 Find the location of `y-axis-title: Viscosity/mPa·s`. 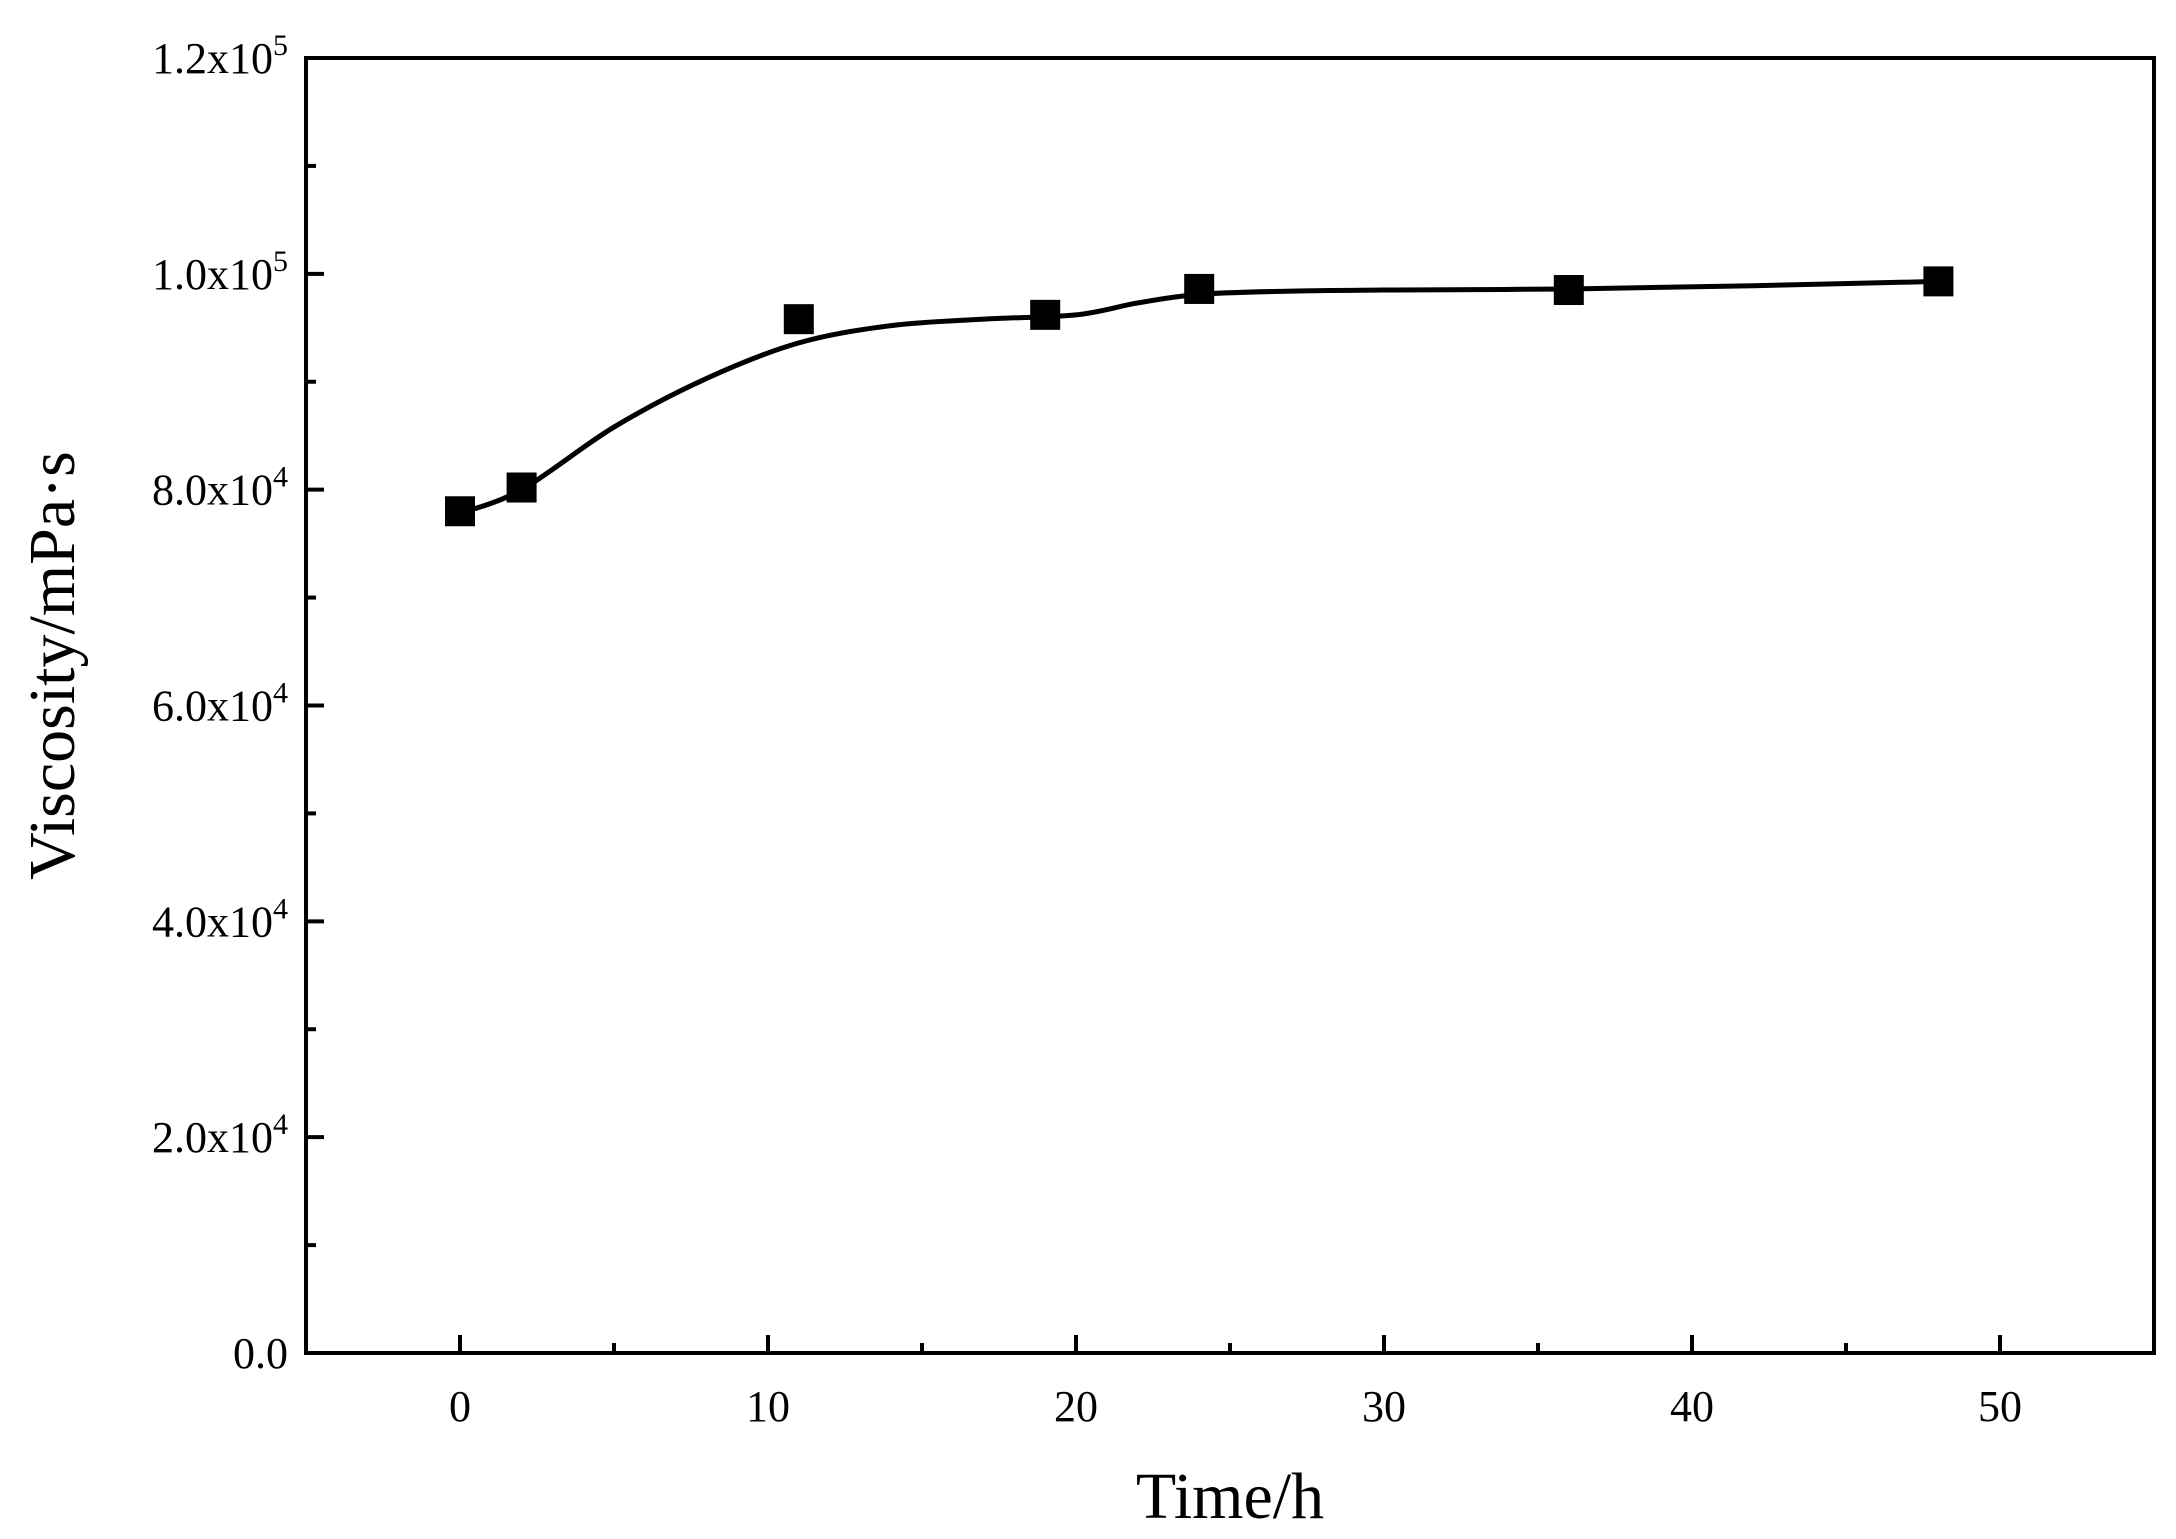

y-axis-title: Viscosity/mPa·s is located at coordinates (52, 665).